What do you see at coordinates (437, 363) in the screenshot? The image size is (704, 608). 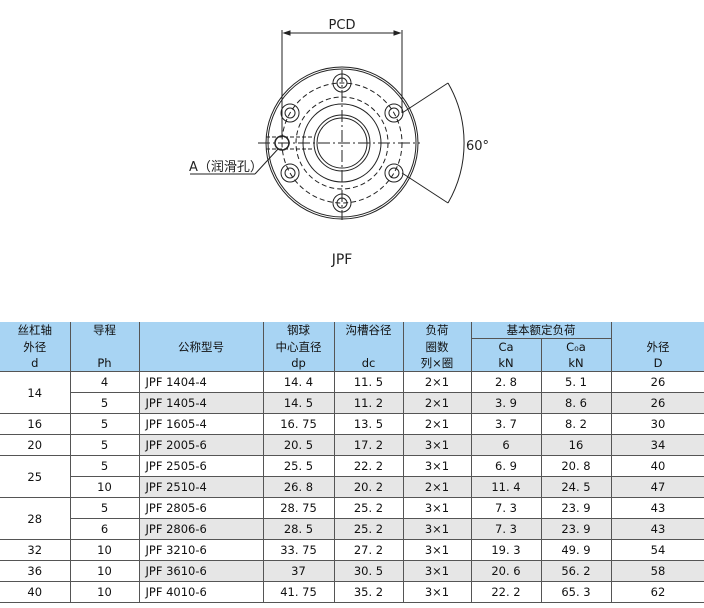 I see `header-circuits-3: 列×圈` at bounding box center [437, 363].